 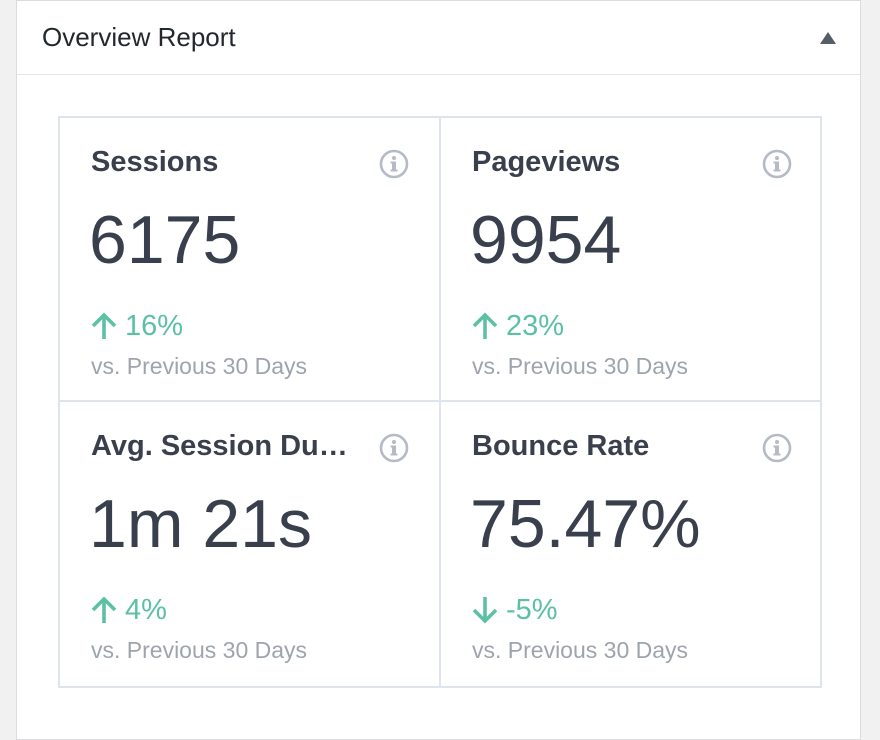 I want to click on panel-title: Overview Report, so click(x=139, y=37).